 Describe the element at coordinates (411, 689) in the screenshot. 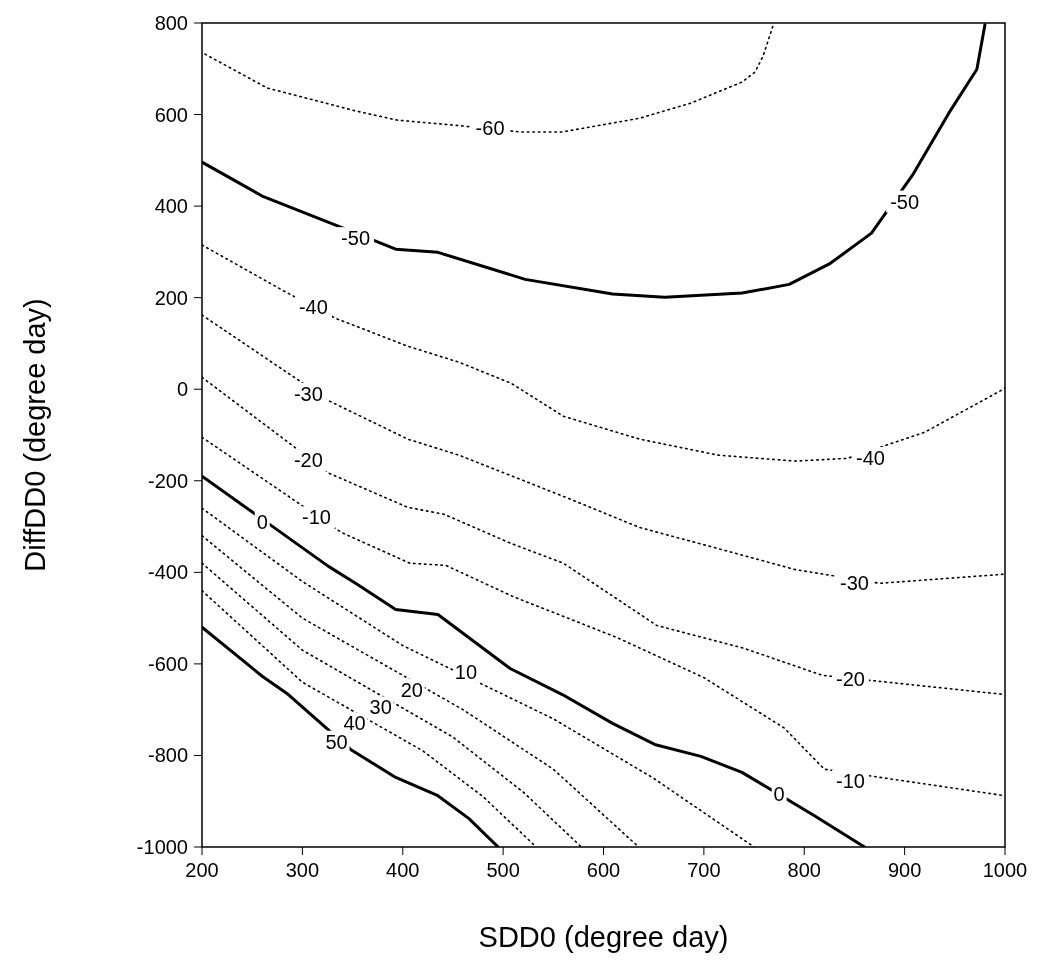

I see `annotation: 20` at that location.